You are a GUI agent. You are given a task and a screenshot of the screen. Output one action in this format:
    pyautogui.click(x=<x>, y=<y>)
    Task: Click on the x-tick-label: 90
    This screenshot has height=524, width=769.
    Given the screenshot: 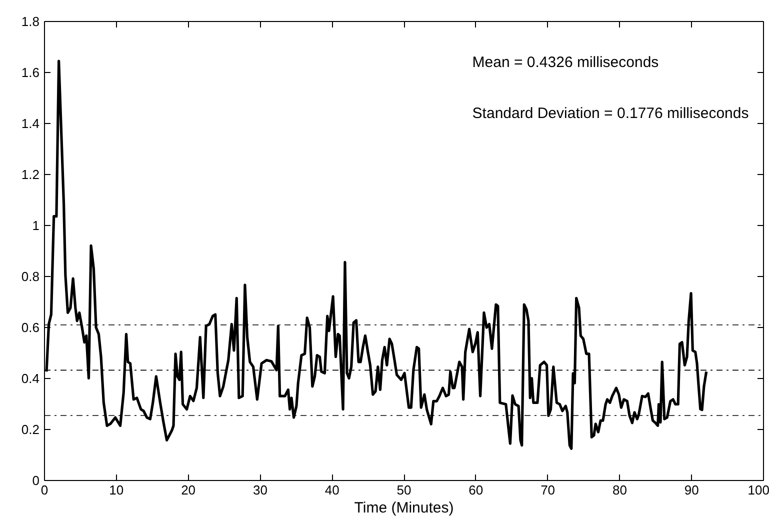 What is the action you would take?
    pyautogui.click(x=691, y=490)
    